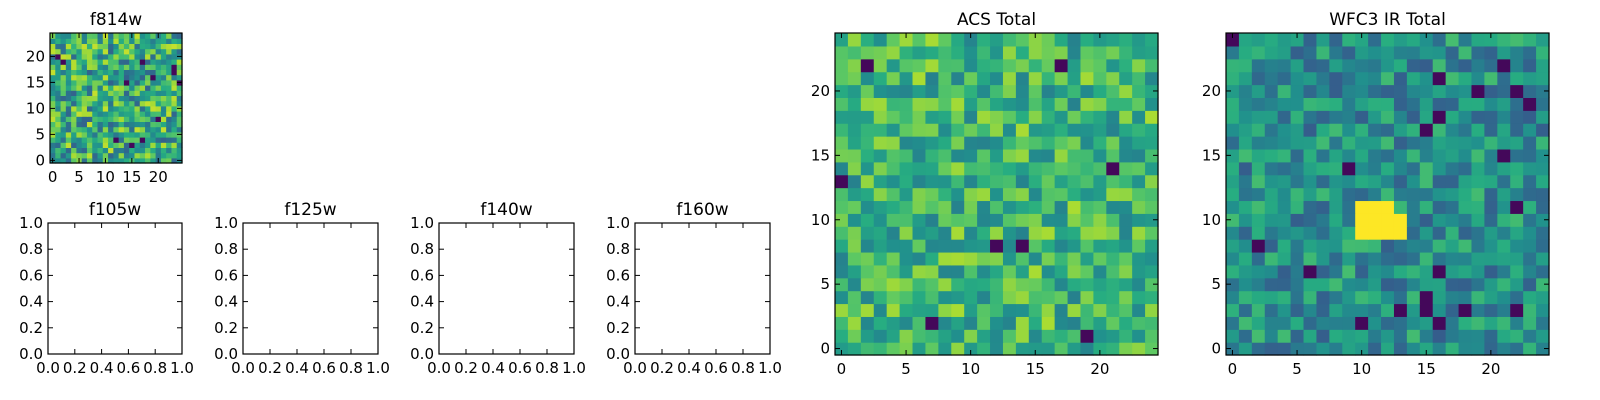 This screenshot has width=1600, height=400. What do you see at coordinates (182, 368) in the screenshot?
I see `x-tick-label: 1.0` at bounding box center [182, 368].